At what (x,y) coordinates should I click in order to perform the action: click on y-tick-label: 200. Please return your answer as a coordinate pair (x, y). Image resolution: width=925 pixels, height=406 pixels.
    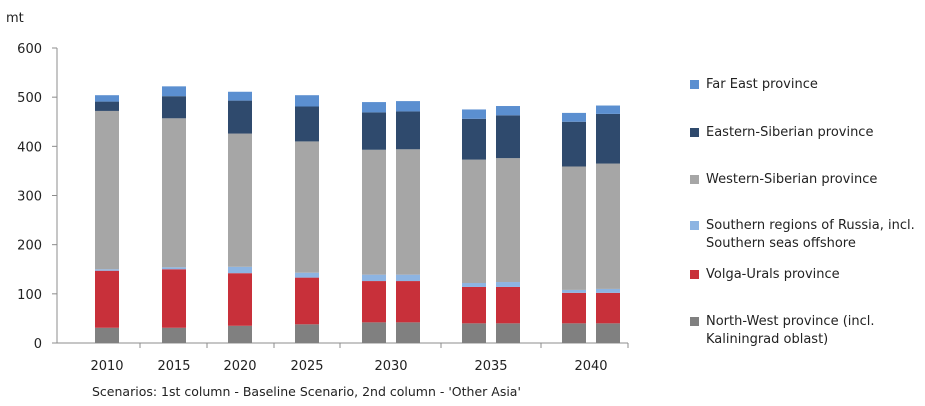
    Looking at the image, I should click on (29, 246).